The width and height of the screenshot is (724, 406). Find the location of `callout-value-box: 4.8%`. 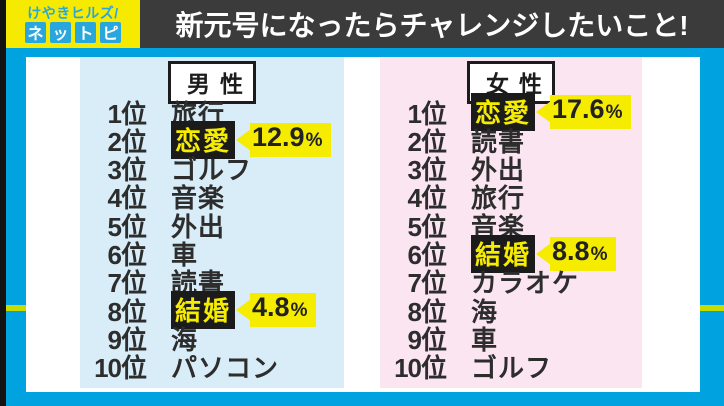

callout-value-box: 4.8% is located at coordinates (283, 310).